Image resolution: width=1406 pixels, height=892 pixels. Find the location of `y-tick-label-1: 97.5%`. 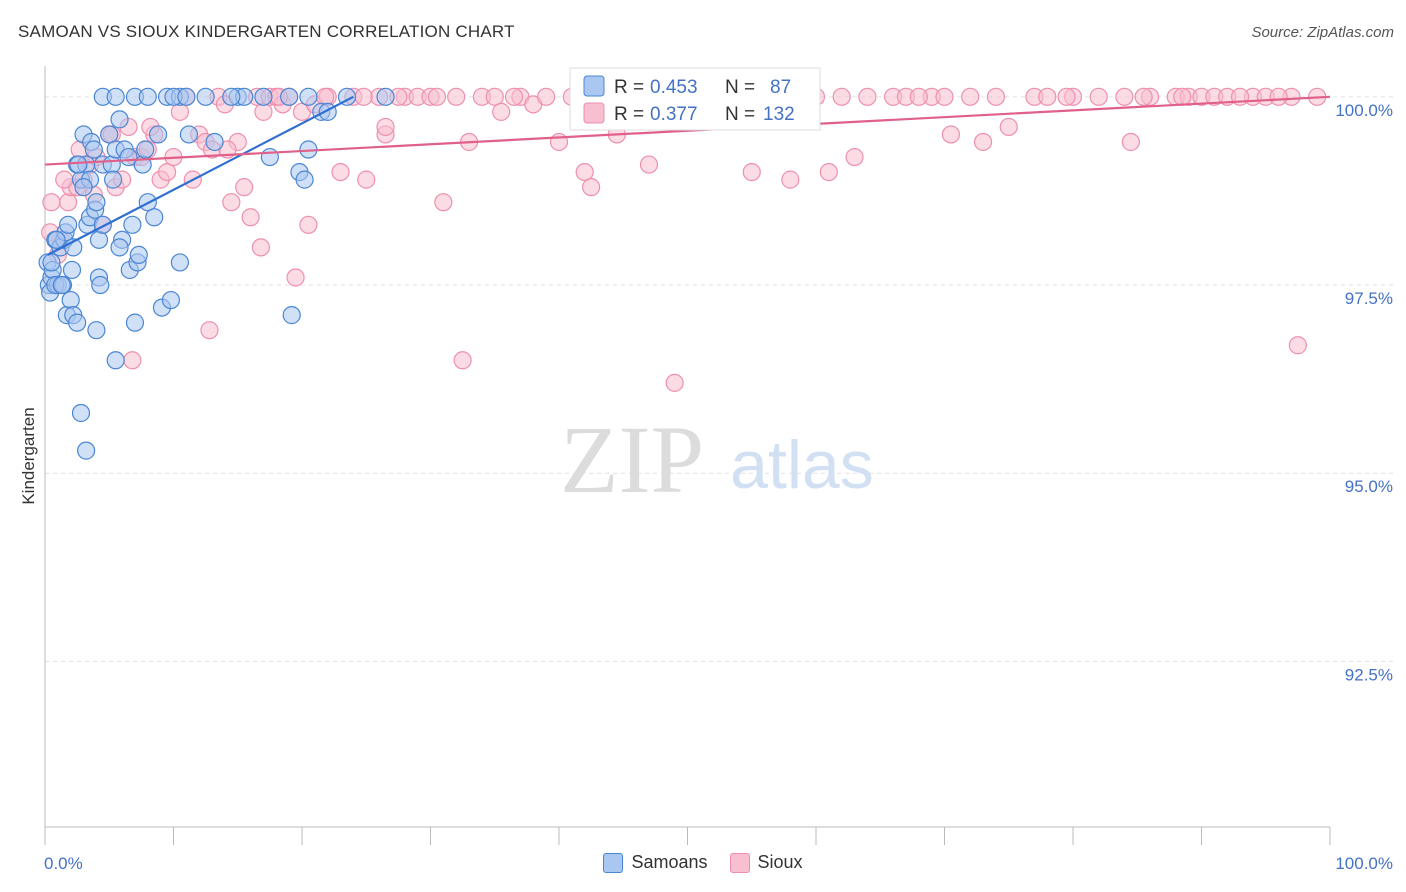

y-tick-label-1: 97.5% is located at coordinates (1369, 298).